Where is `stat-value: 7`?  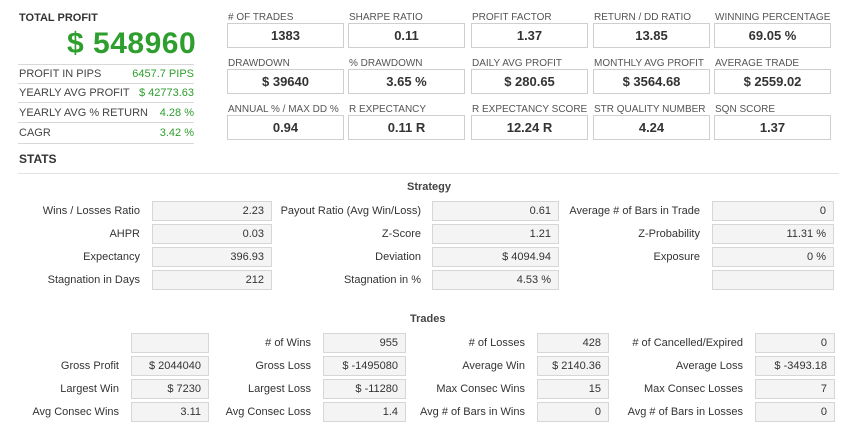
stat-value: 7 is located at coordinates (795, 389).